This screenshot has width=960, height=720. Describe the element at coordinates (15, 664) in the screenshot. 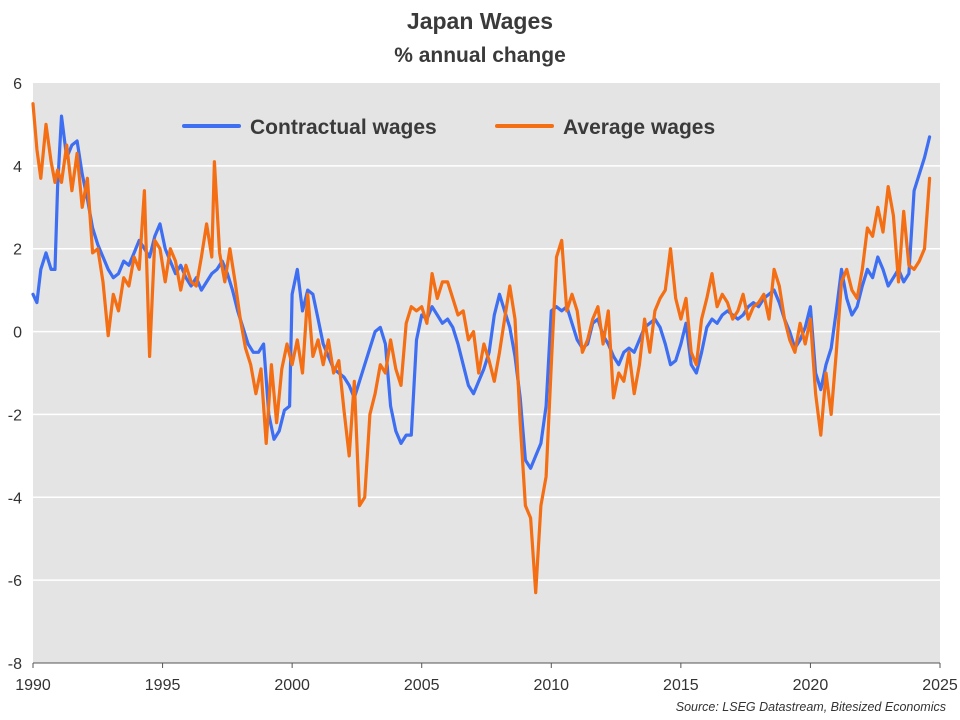

I see `y-tick-label: -8` at that location.